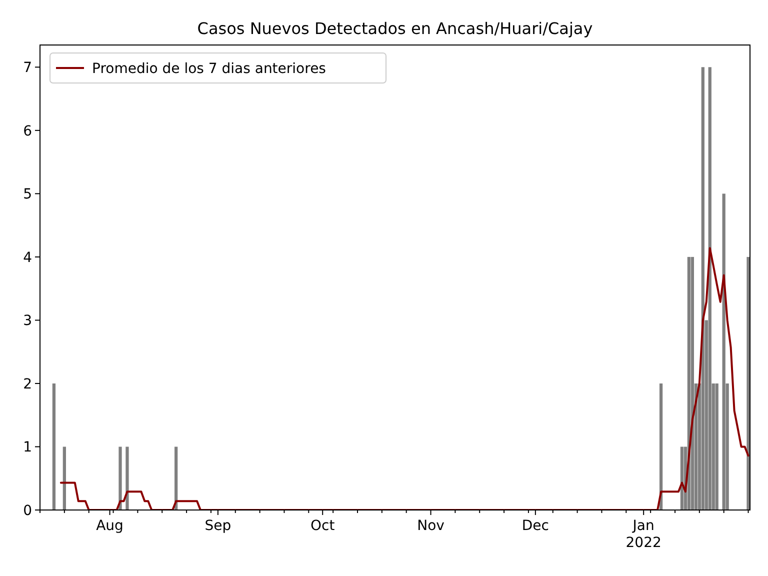 The image size is (768, 576). What do you see at coordinates (323, 526) in the screenshot?
I see `x-tick-label: Oct` at bounding box center [323, 526].